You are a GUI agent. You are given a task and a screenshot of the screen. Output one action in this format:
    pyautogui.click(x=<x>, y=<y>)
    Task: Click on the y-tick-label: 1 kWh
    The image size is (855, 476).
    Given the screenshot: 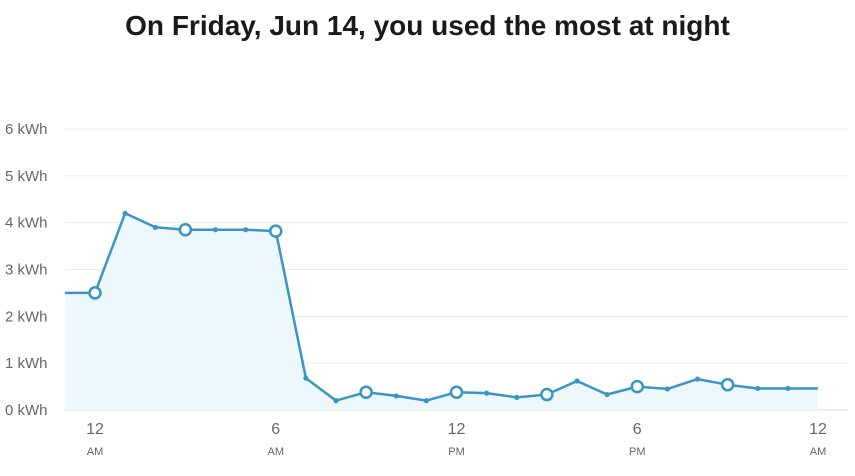 What is the action you would take?
    pyautogui.click(x=26, y=363)
    